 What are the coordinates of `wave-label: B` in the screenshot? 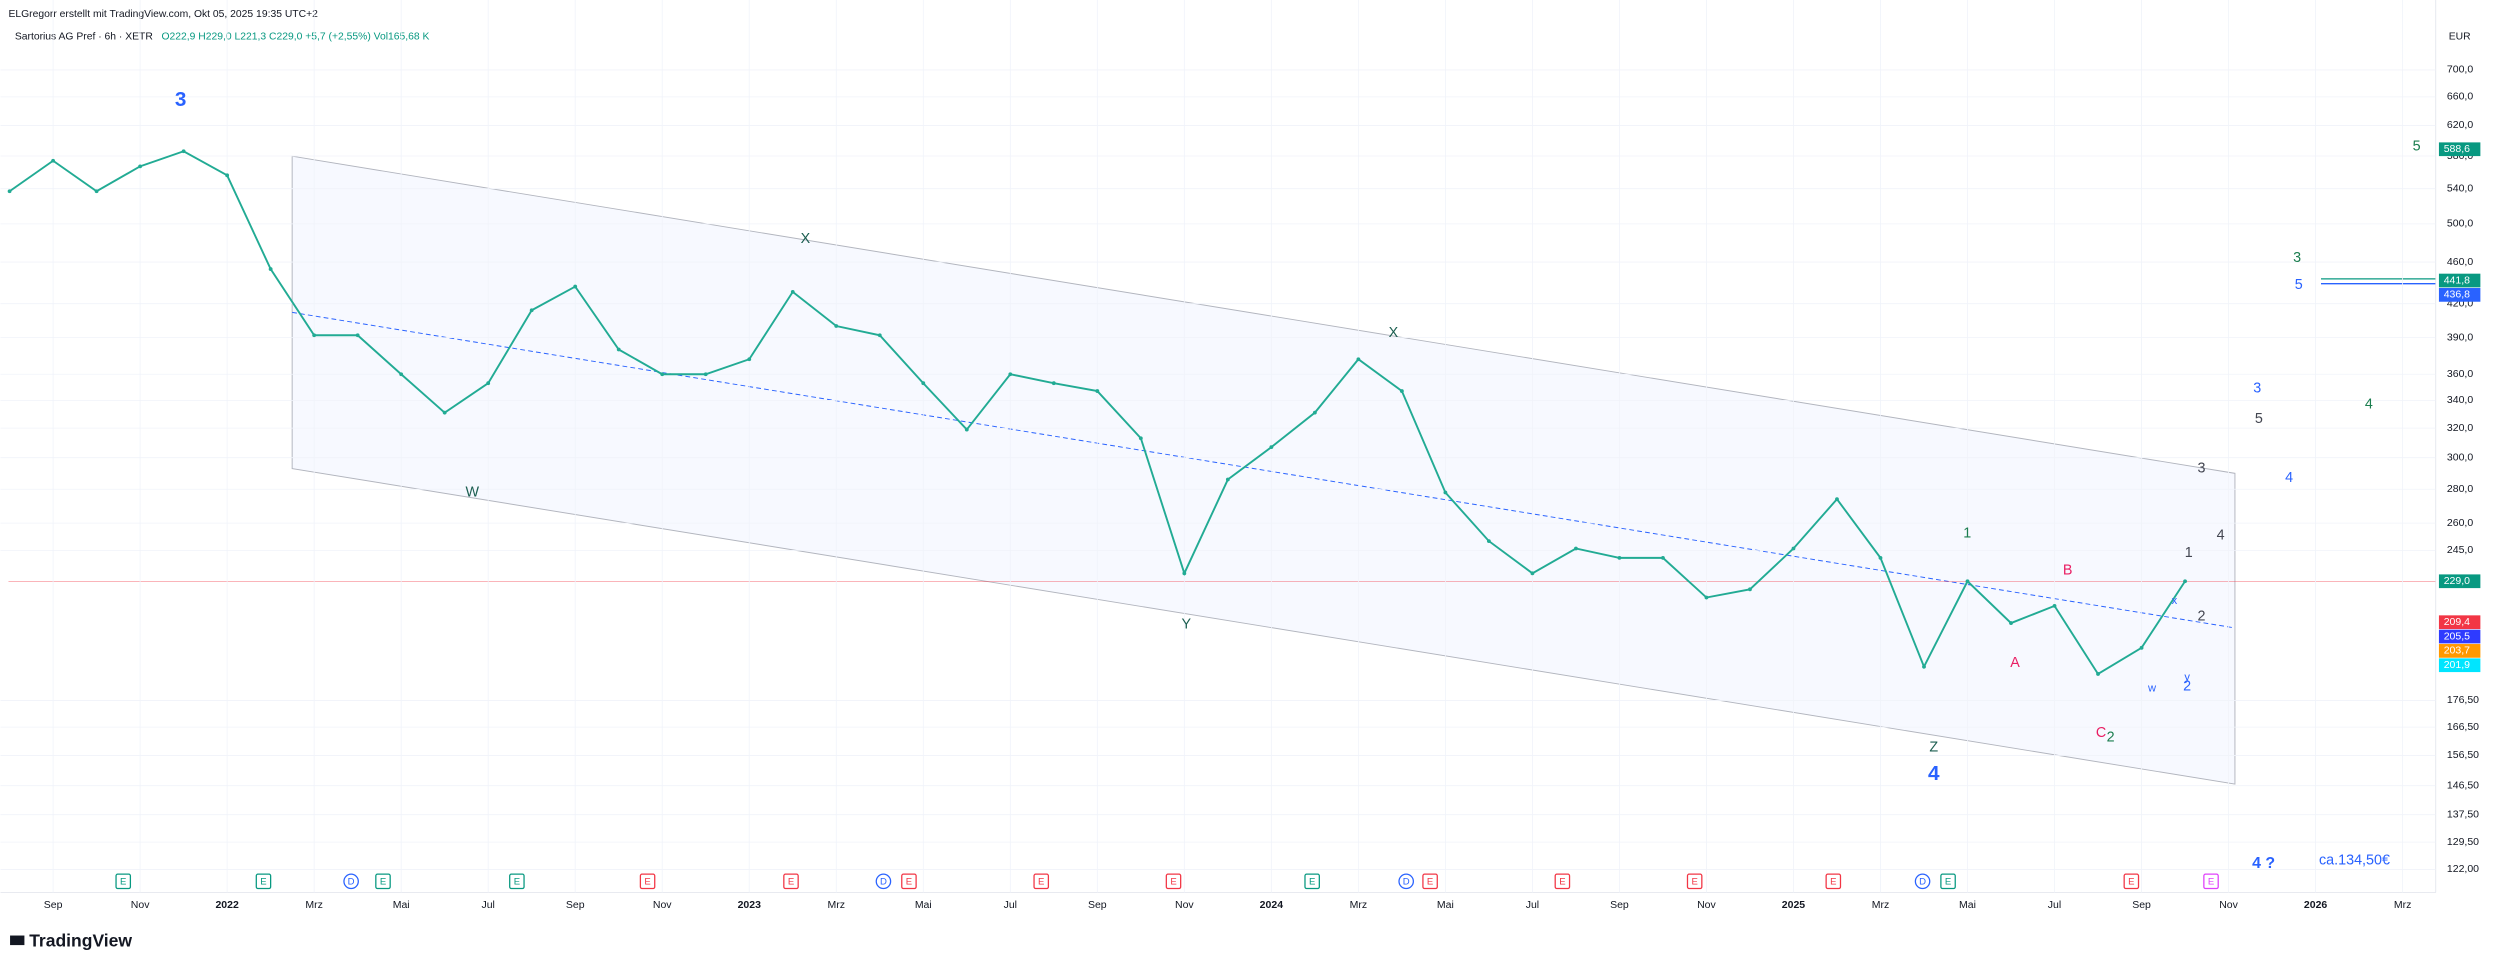 It's located at (2068, 570).